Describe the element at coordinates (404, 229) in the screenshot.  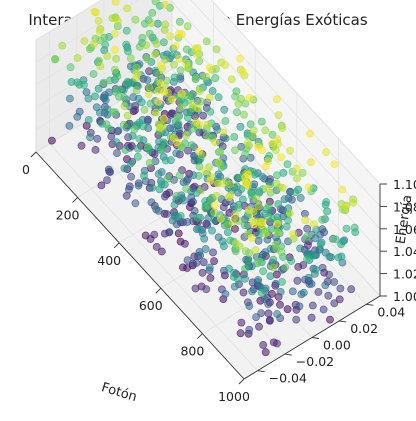
I see `z-tick-label: 1.06` at that location.